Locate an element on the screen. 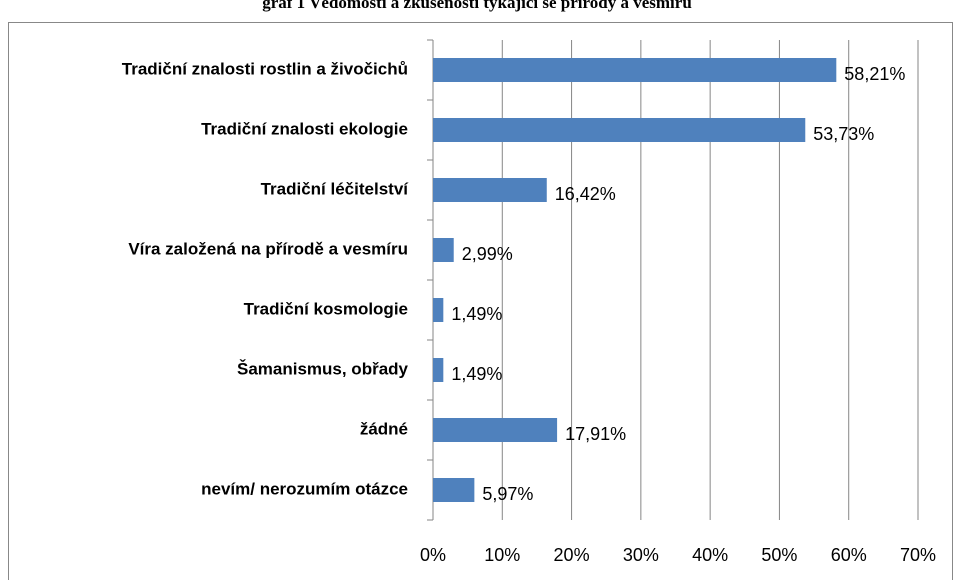 This screenshot has width=955, height=580. category-label: Tradiční znalosti rostlin a živočichů is located at coordinates (265, 68).